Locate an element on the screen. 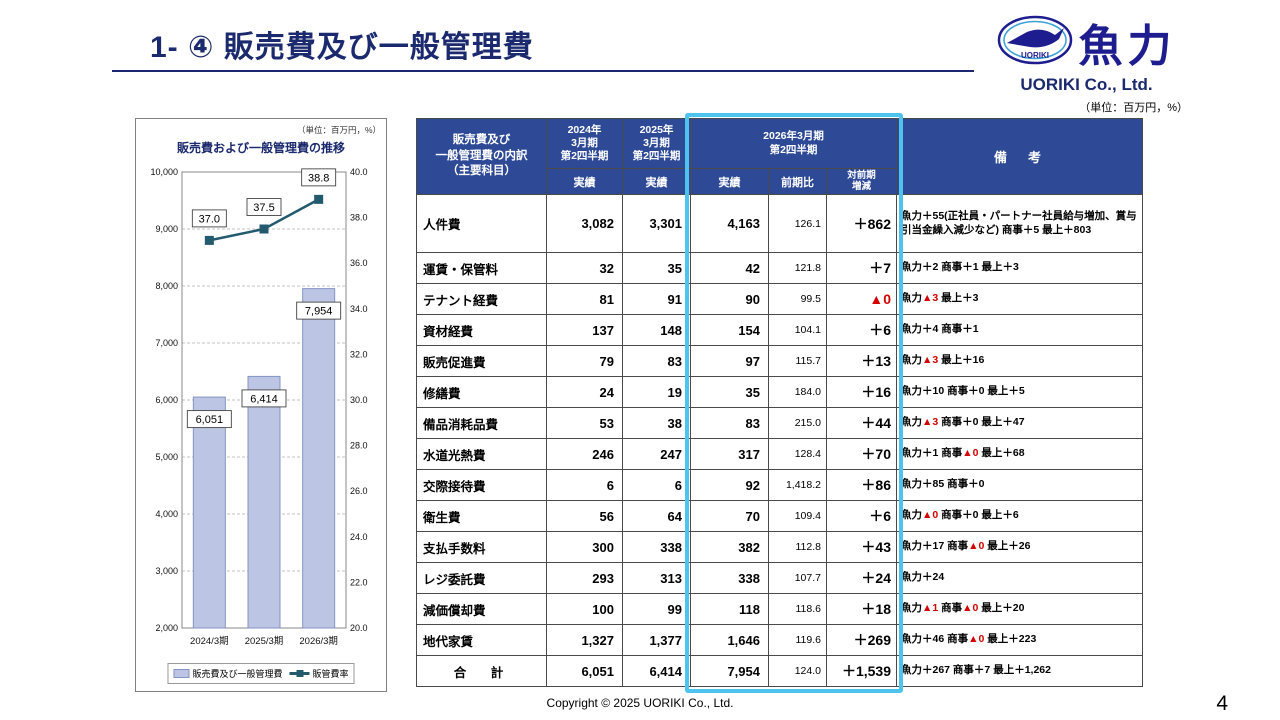 Image resolution: width=1280 pixels, height=720 pixels. svg-text: 9,000 is located at coordinates (166, 229).